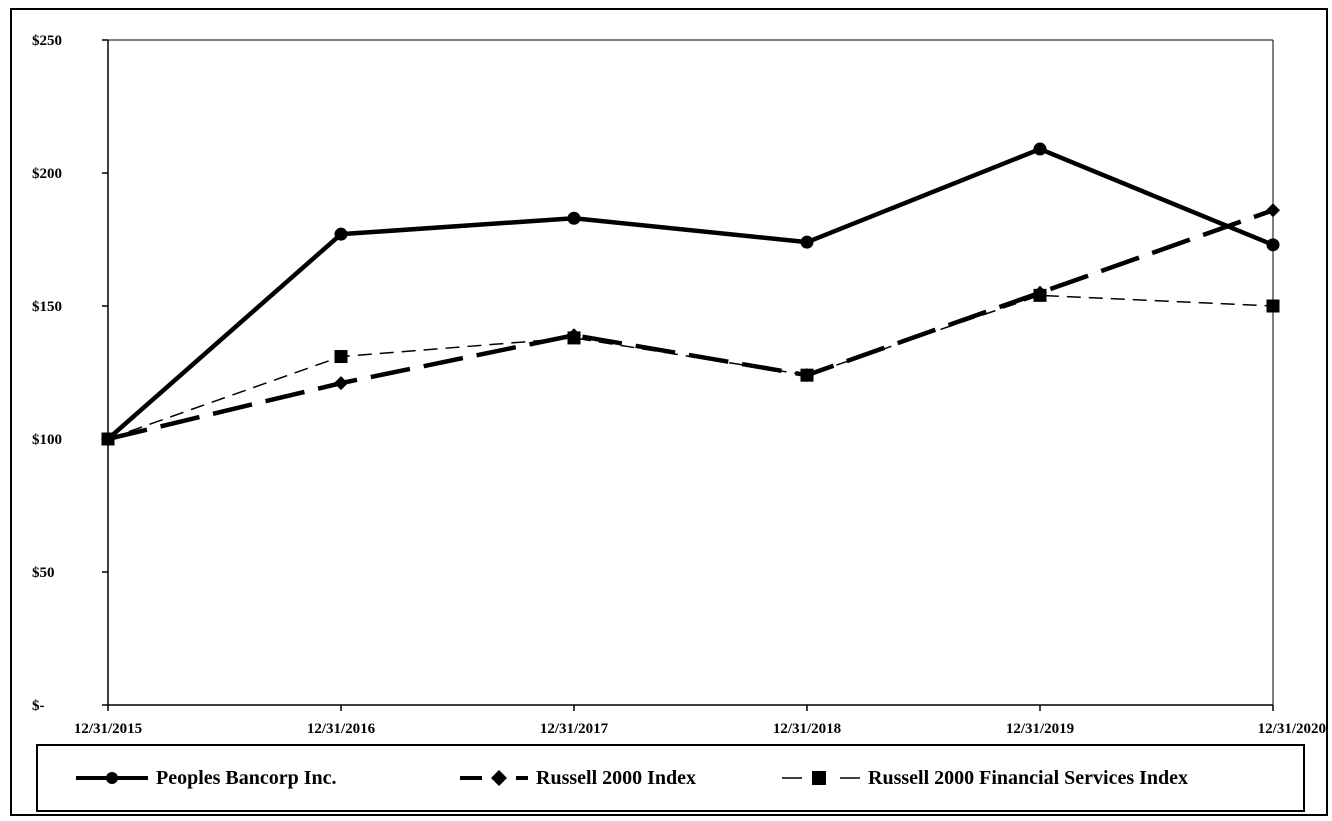 The height and width of the screenshot is (821, 1332). Describe the element at coordinates (1040, 729) in the screenshot. I see `x-tick-label: 12/31/2019` at that location.